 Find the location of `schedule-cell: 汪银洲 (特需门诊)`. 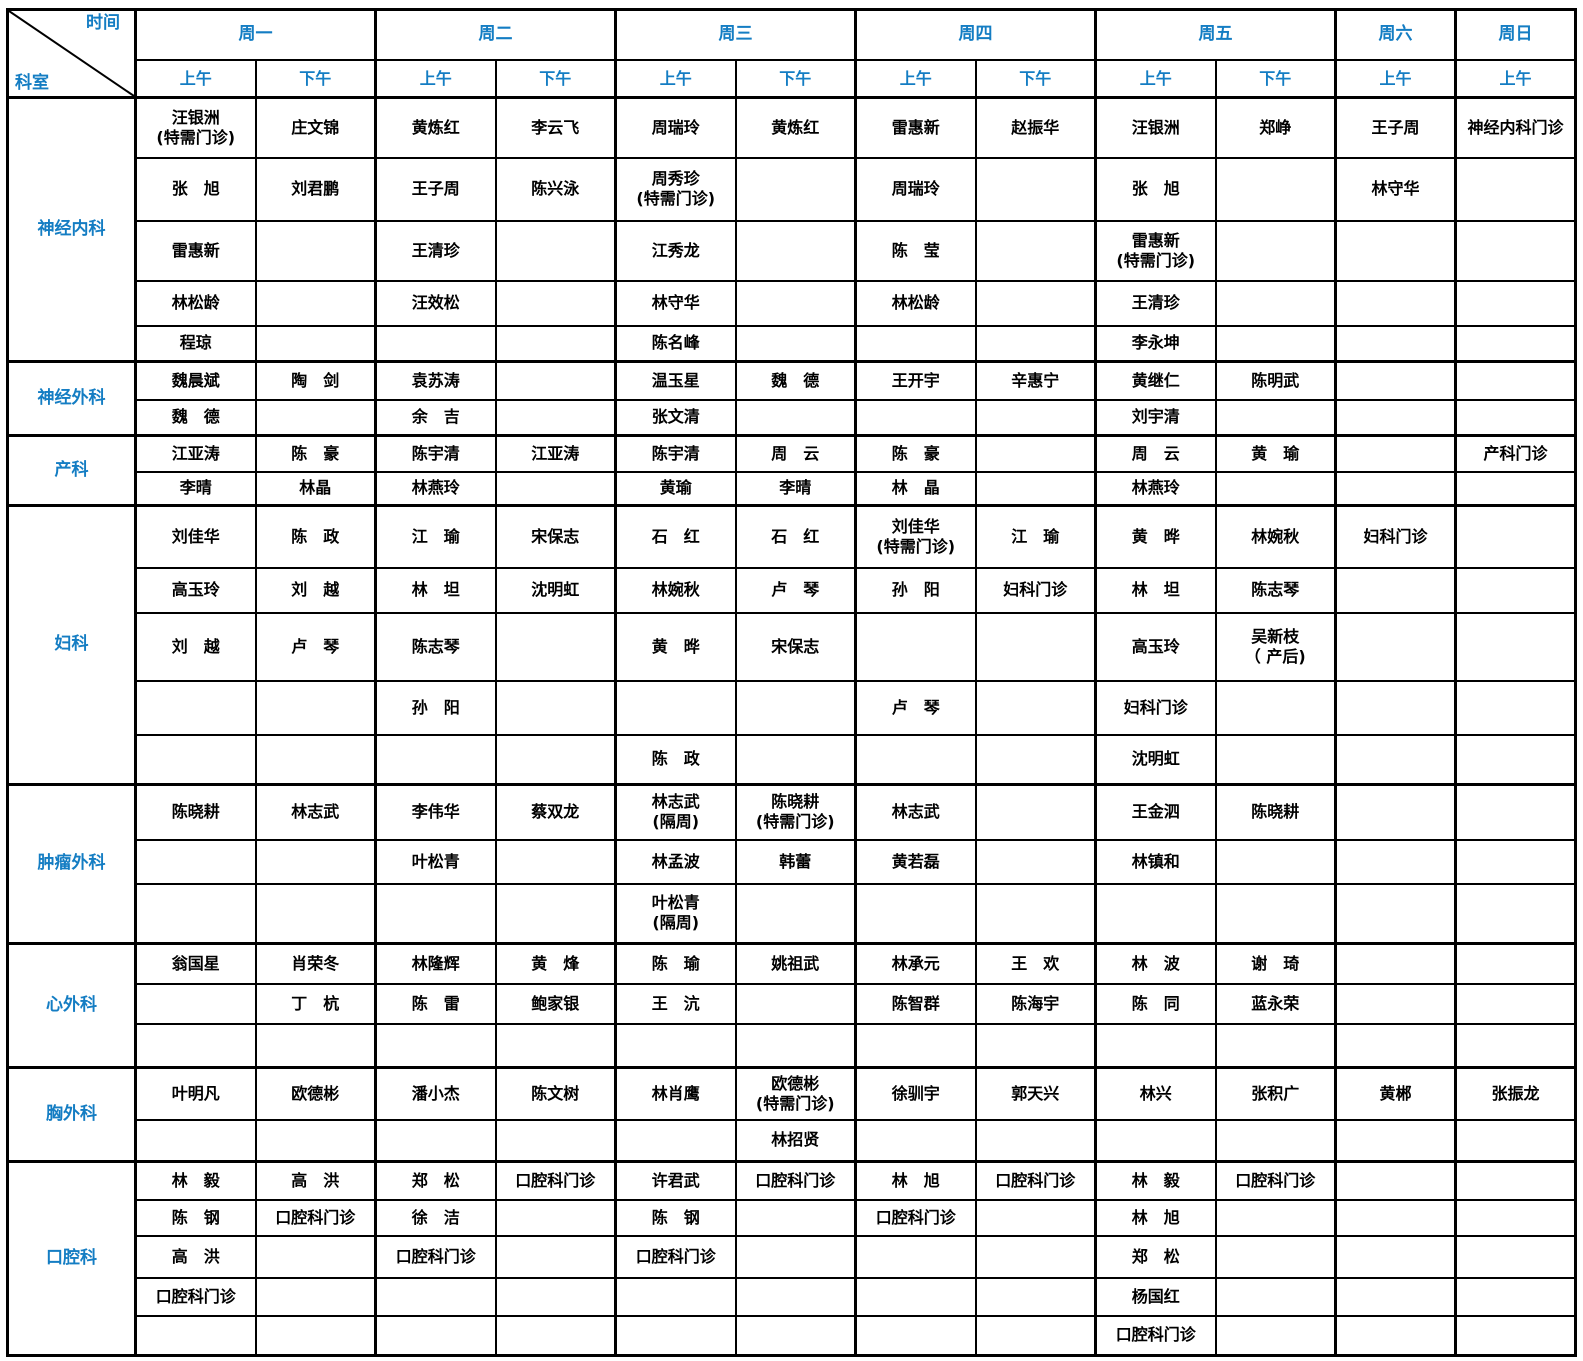

schedule-cell: 汪银洲 (特需门诊) is located at coordinates (195, 127).